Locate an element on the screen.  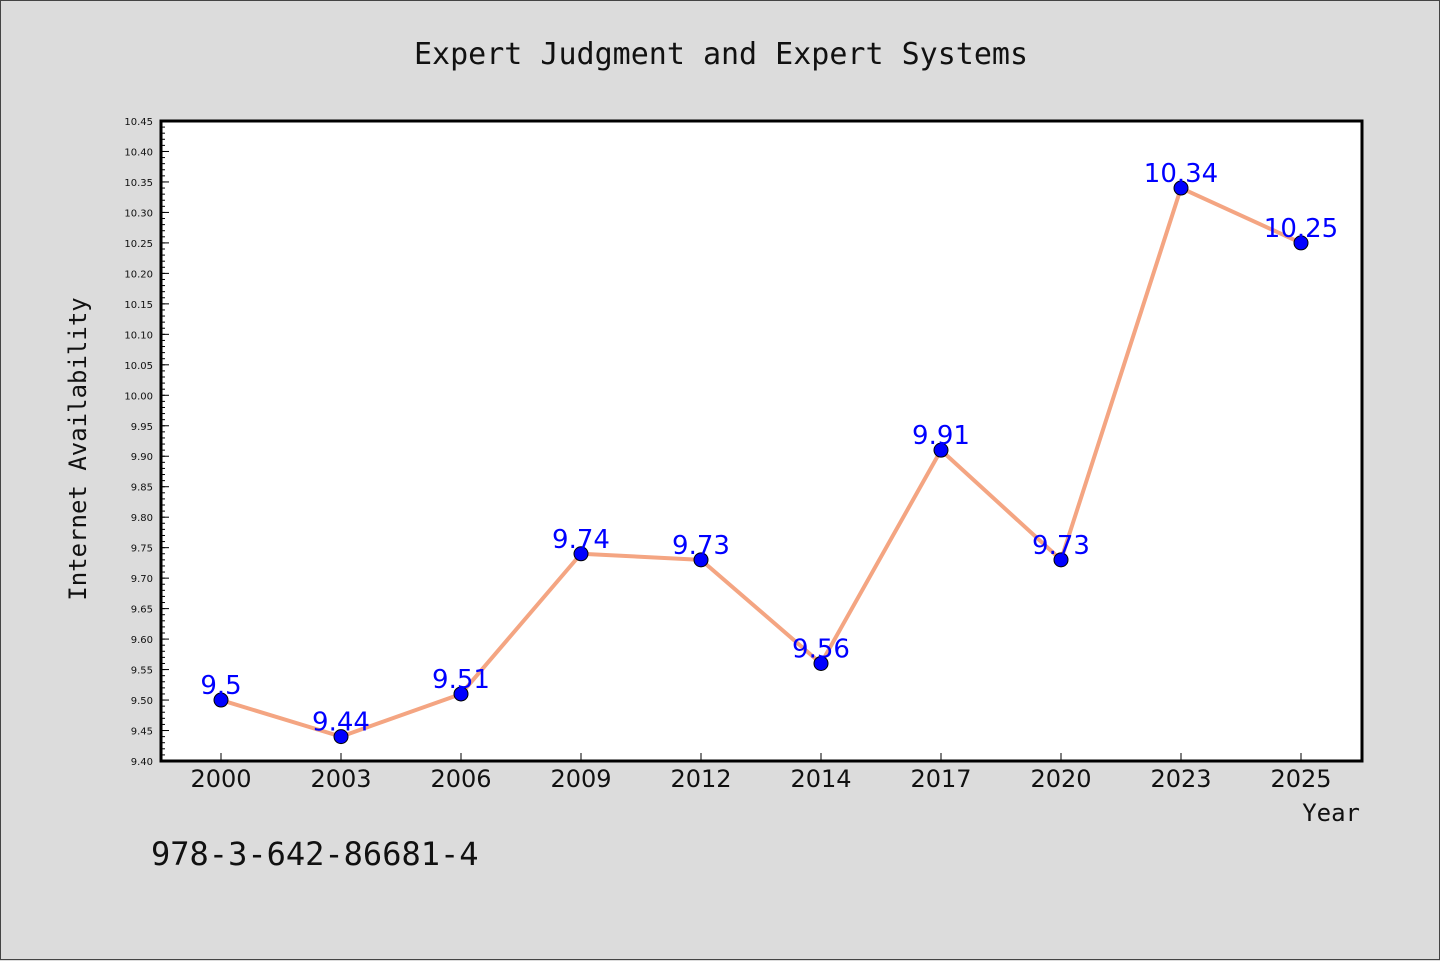
y-tick-label: 10.15 is located at coordinates (138, 305).